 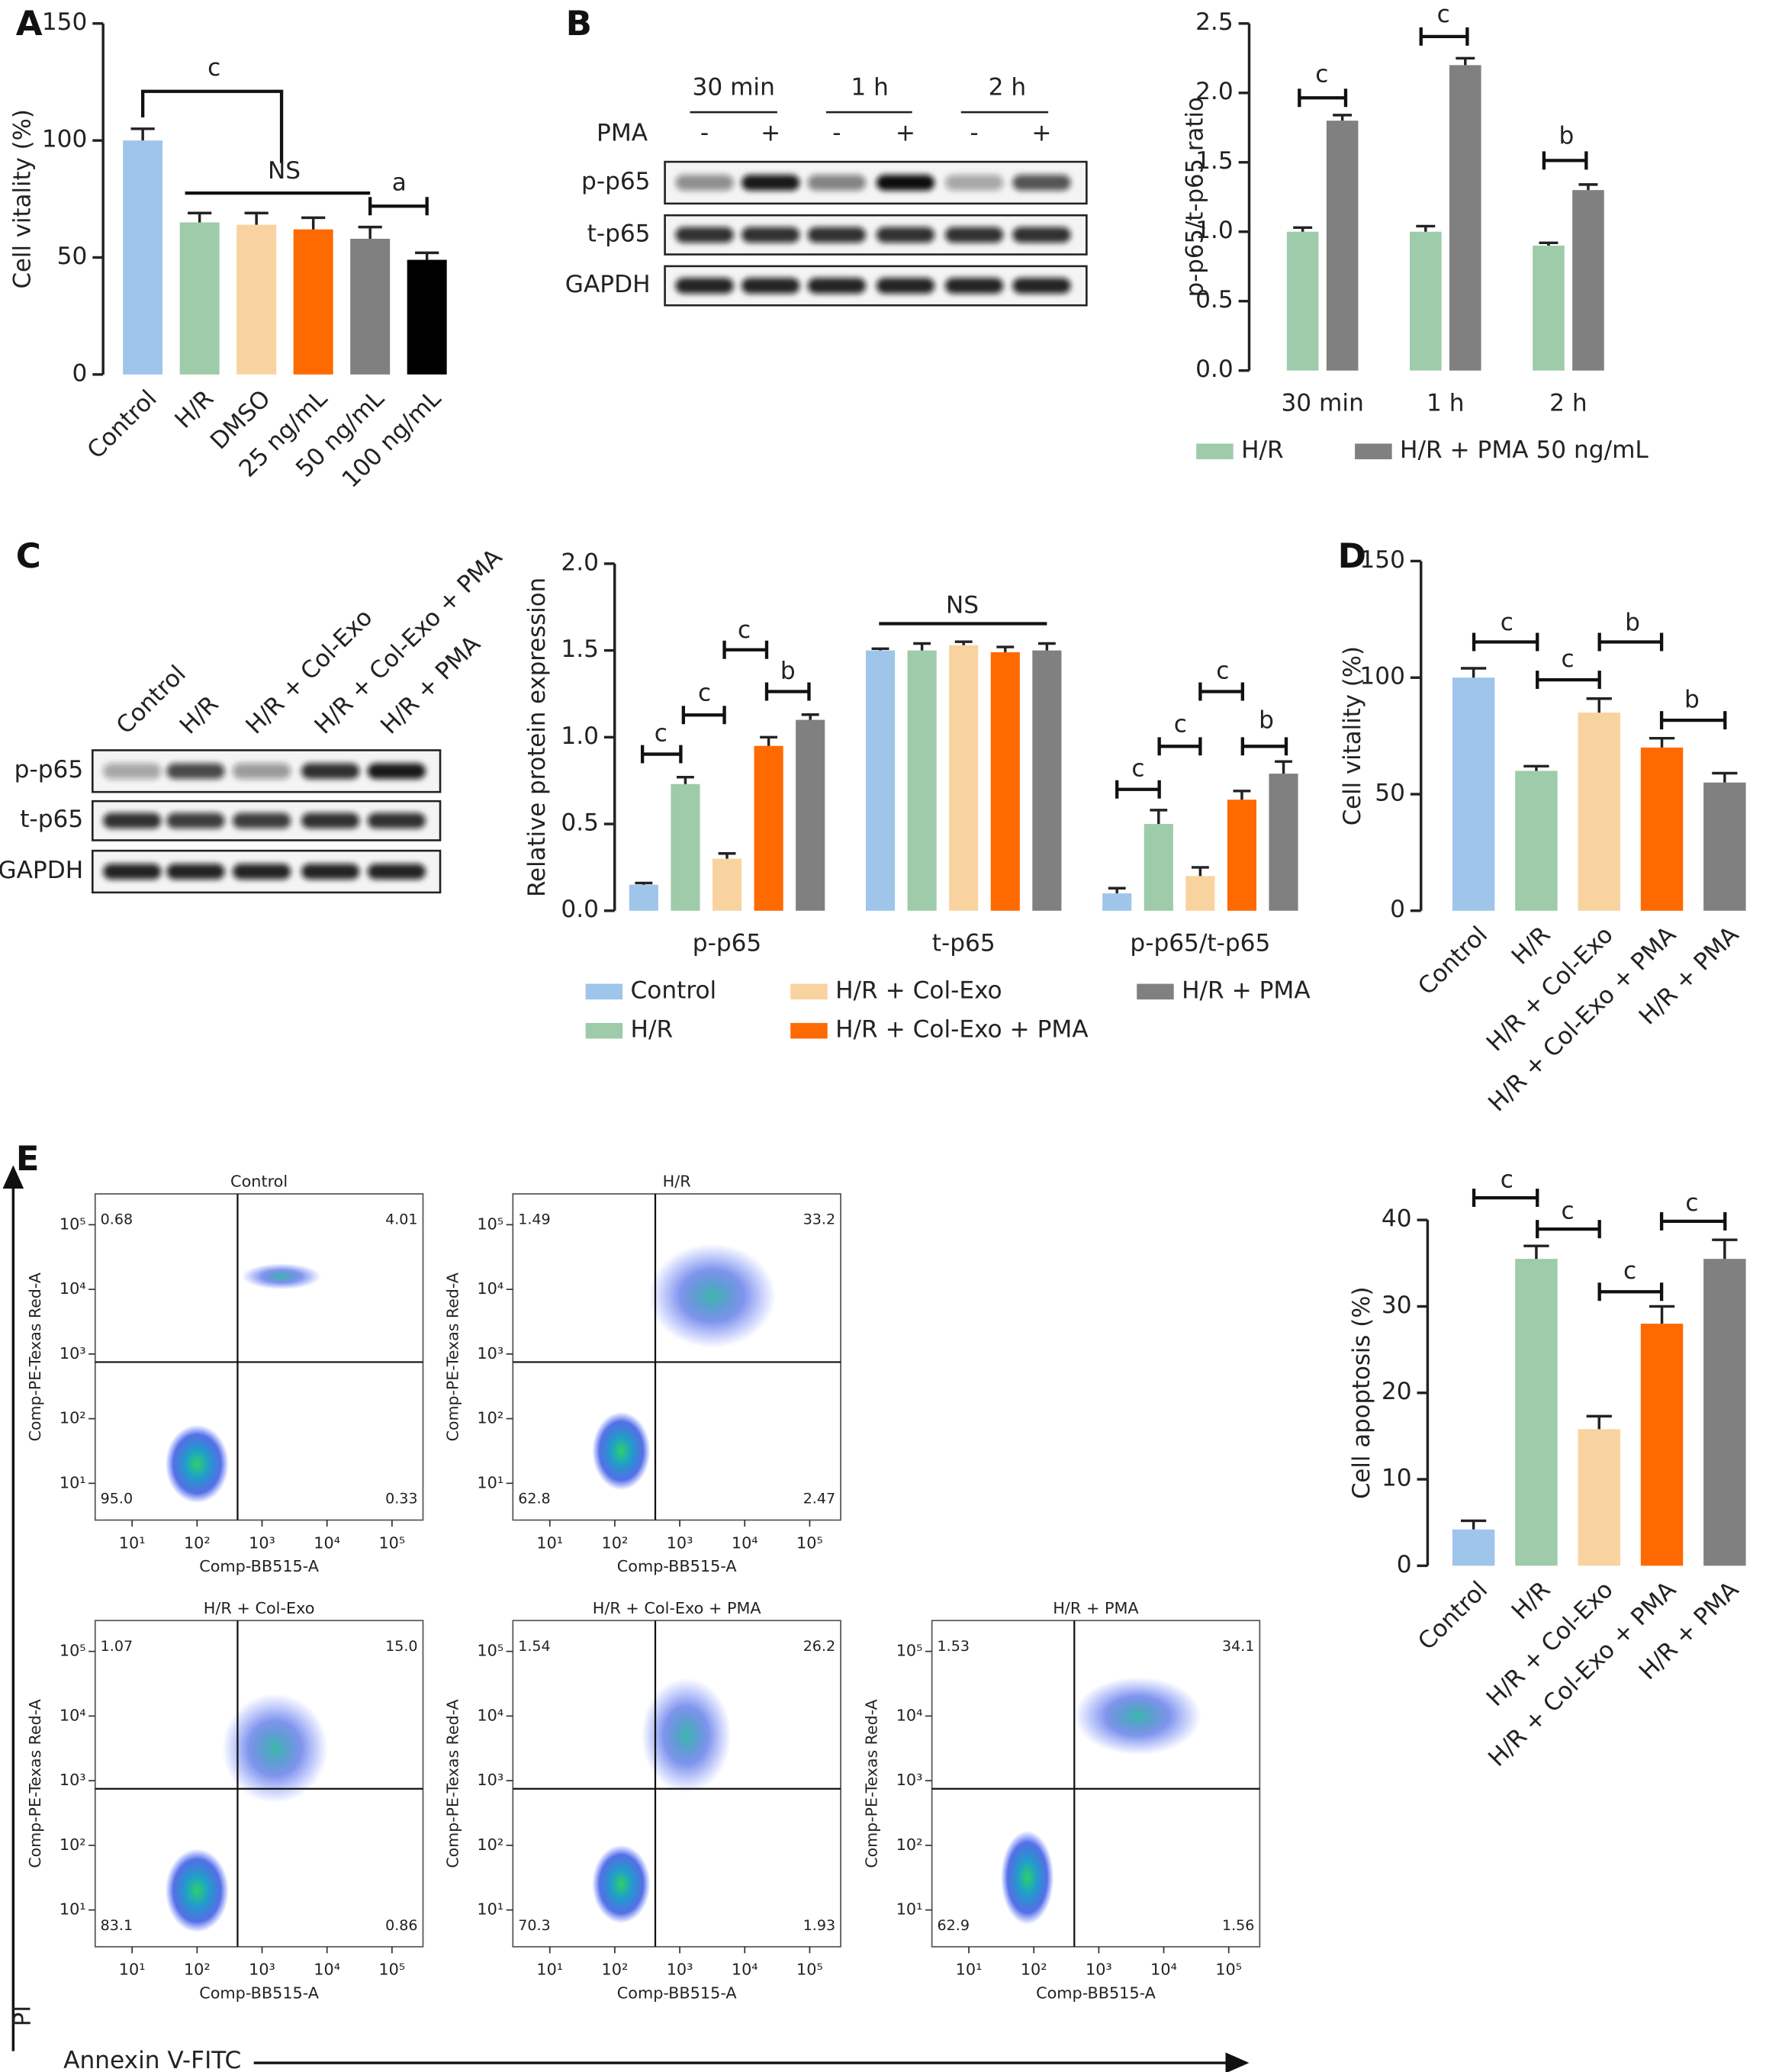 What do you see at coordinates (1382, 676) in the screenshot?
I see `y-tick-label: 100` at bounding box center [1382, 676].